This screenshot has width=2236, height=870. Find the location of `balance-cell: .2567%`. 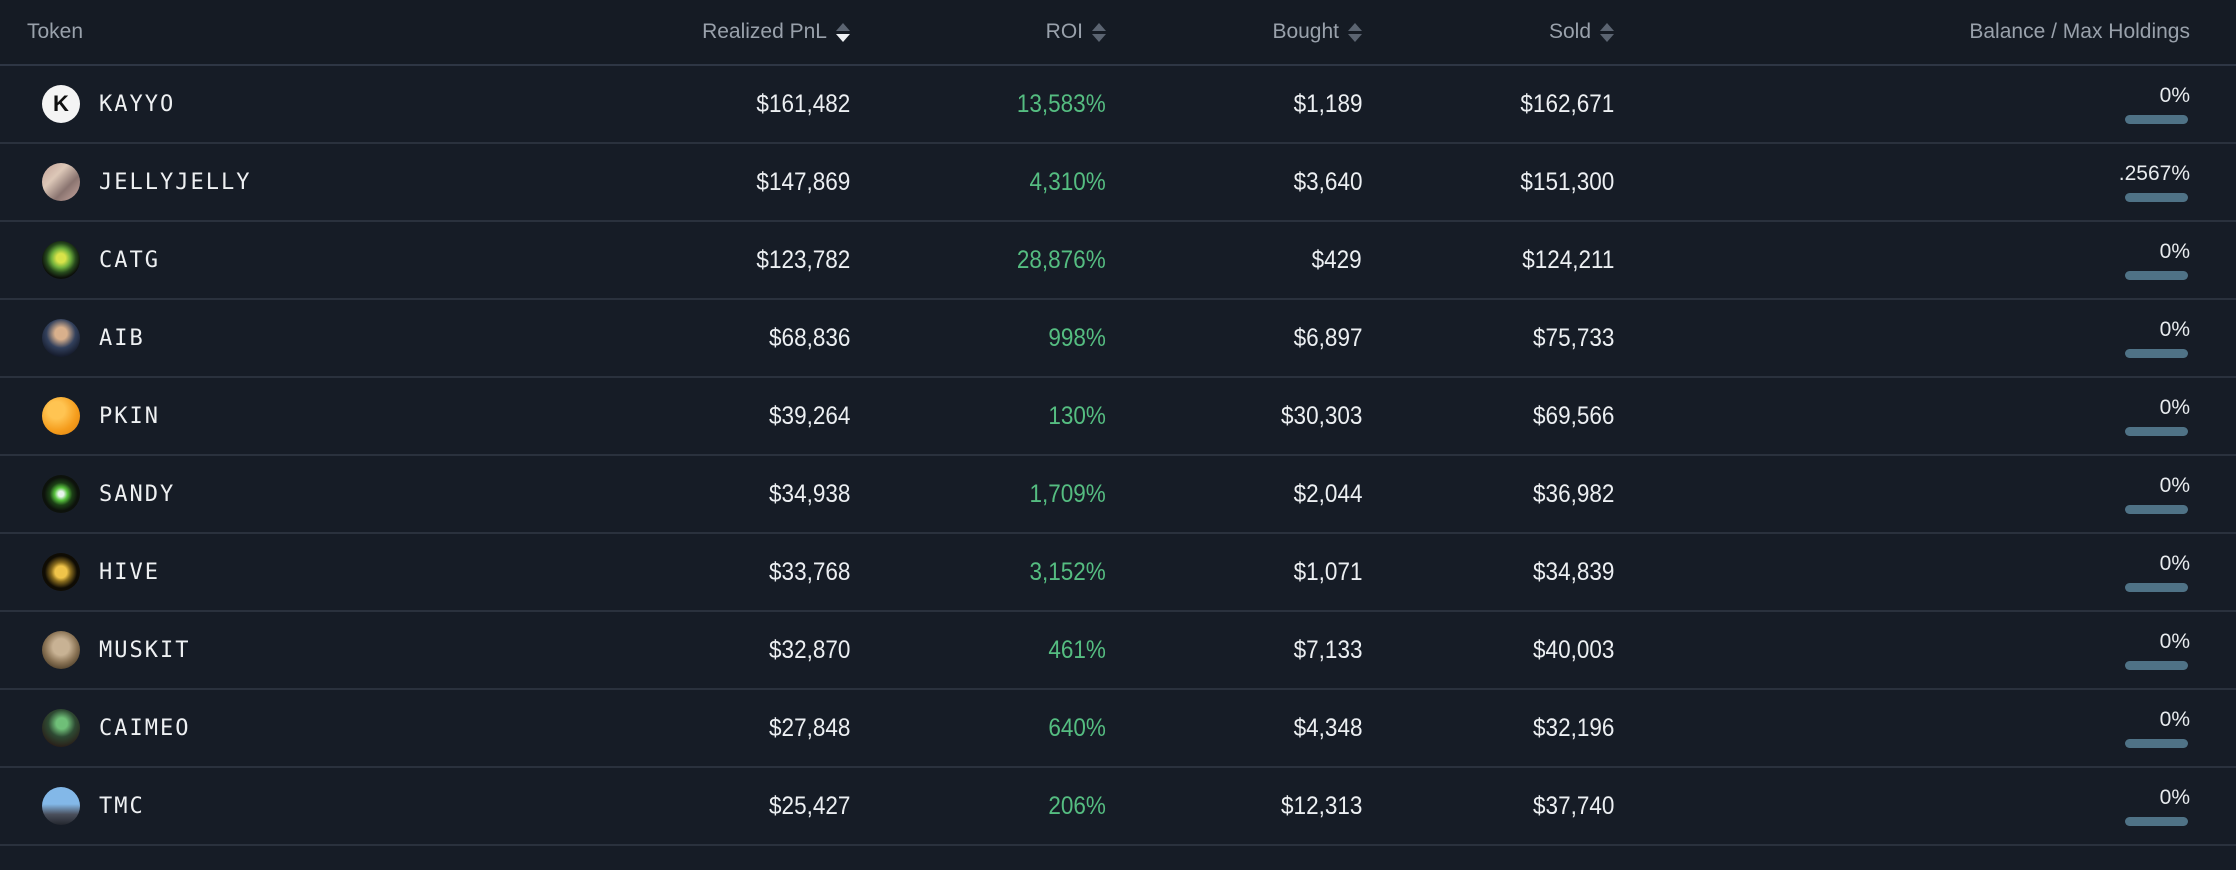

balance-cell: .2567% is located at coordinates (1925, 182).